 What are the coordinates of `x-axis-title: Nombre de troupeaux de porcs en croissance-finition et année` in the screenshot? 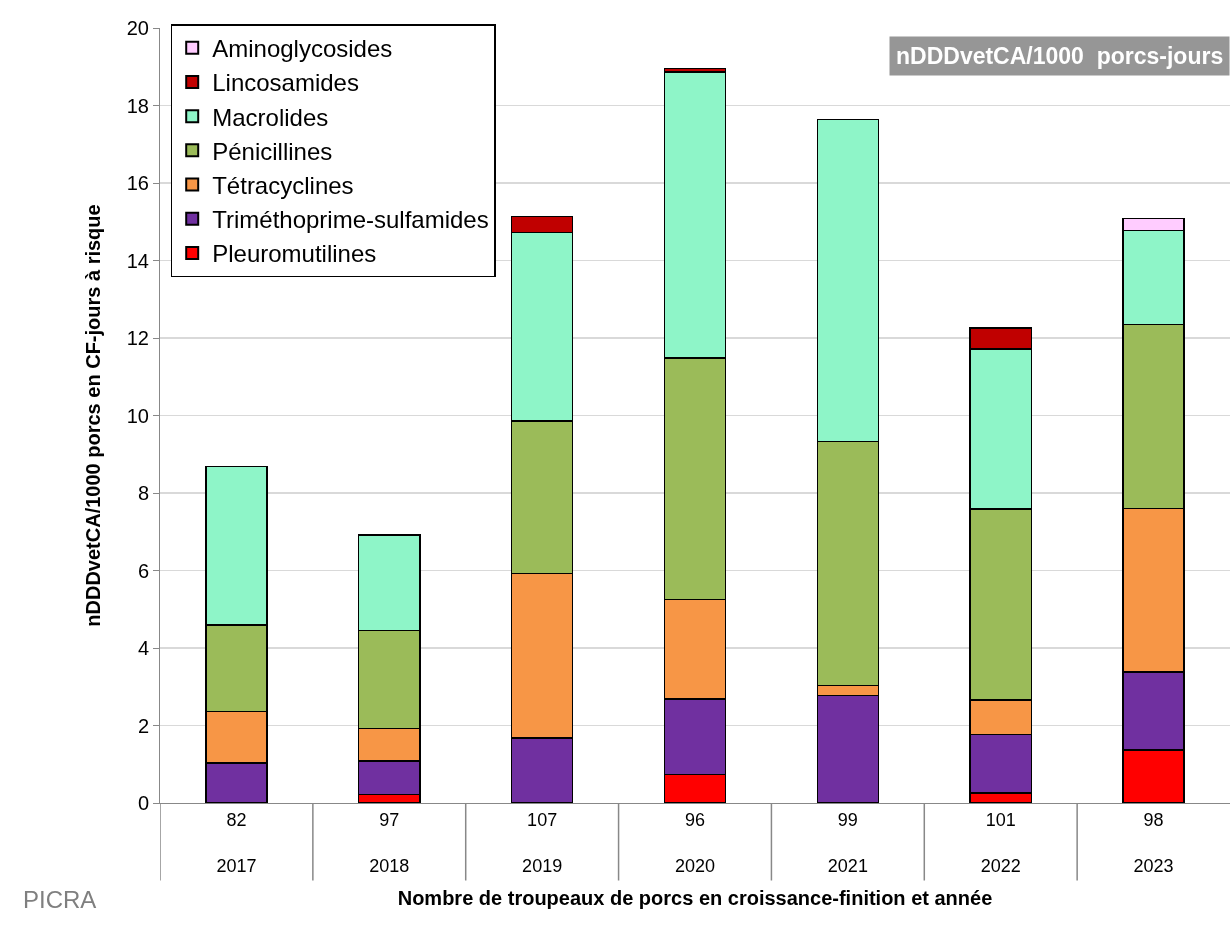 It's located at (695, 897).